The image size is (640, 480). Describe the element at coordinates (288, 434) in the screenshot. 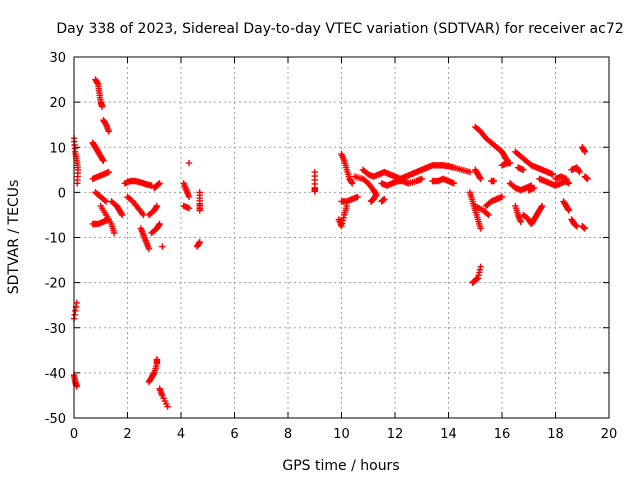

I see `x-tick-label: 8` at that location.